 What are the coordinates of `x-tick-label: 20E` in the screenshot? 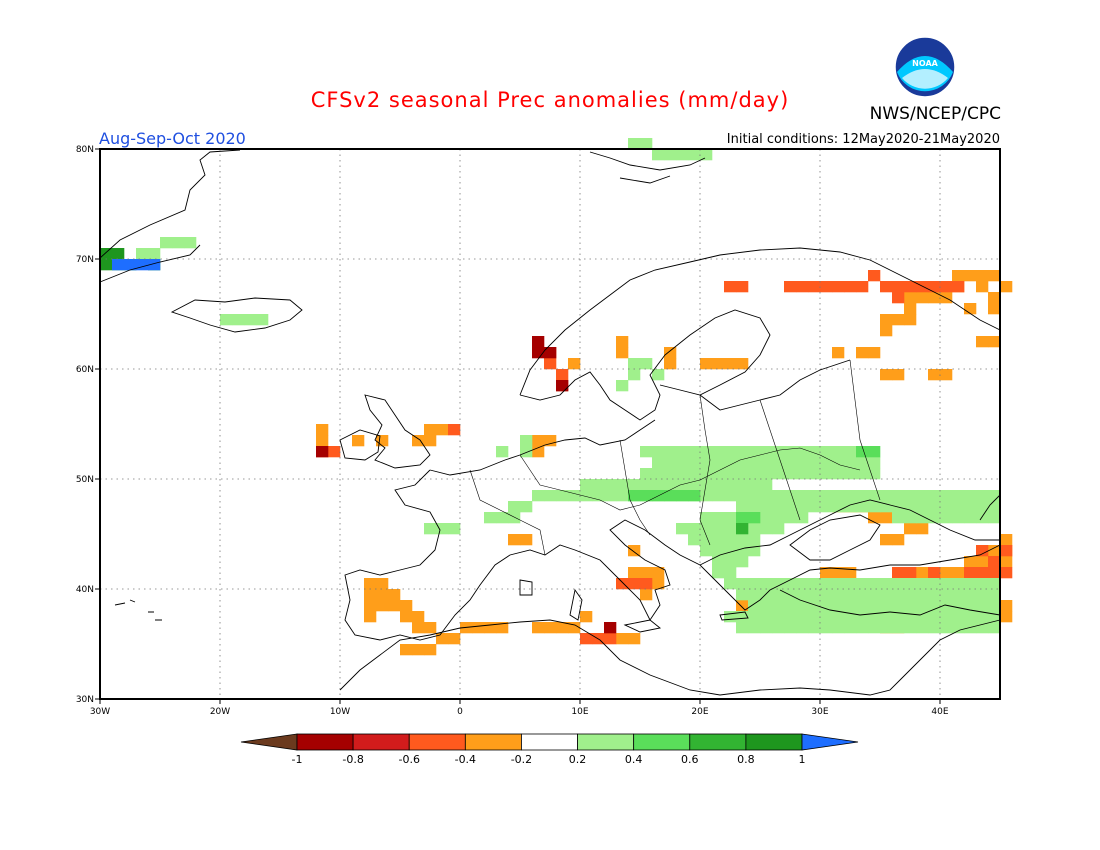 It's located at (699, 712).